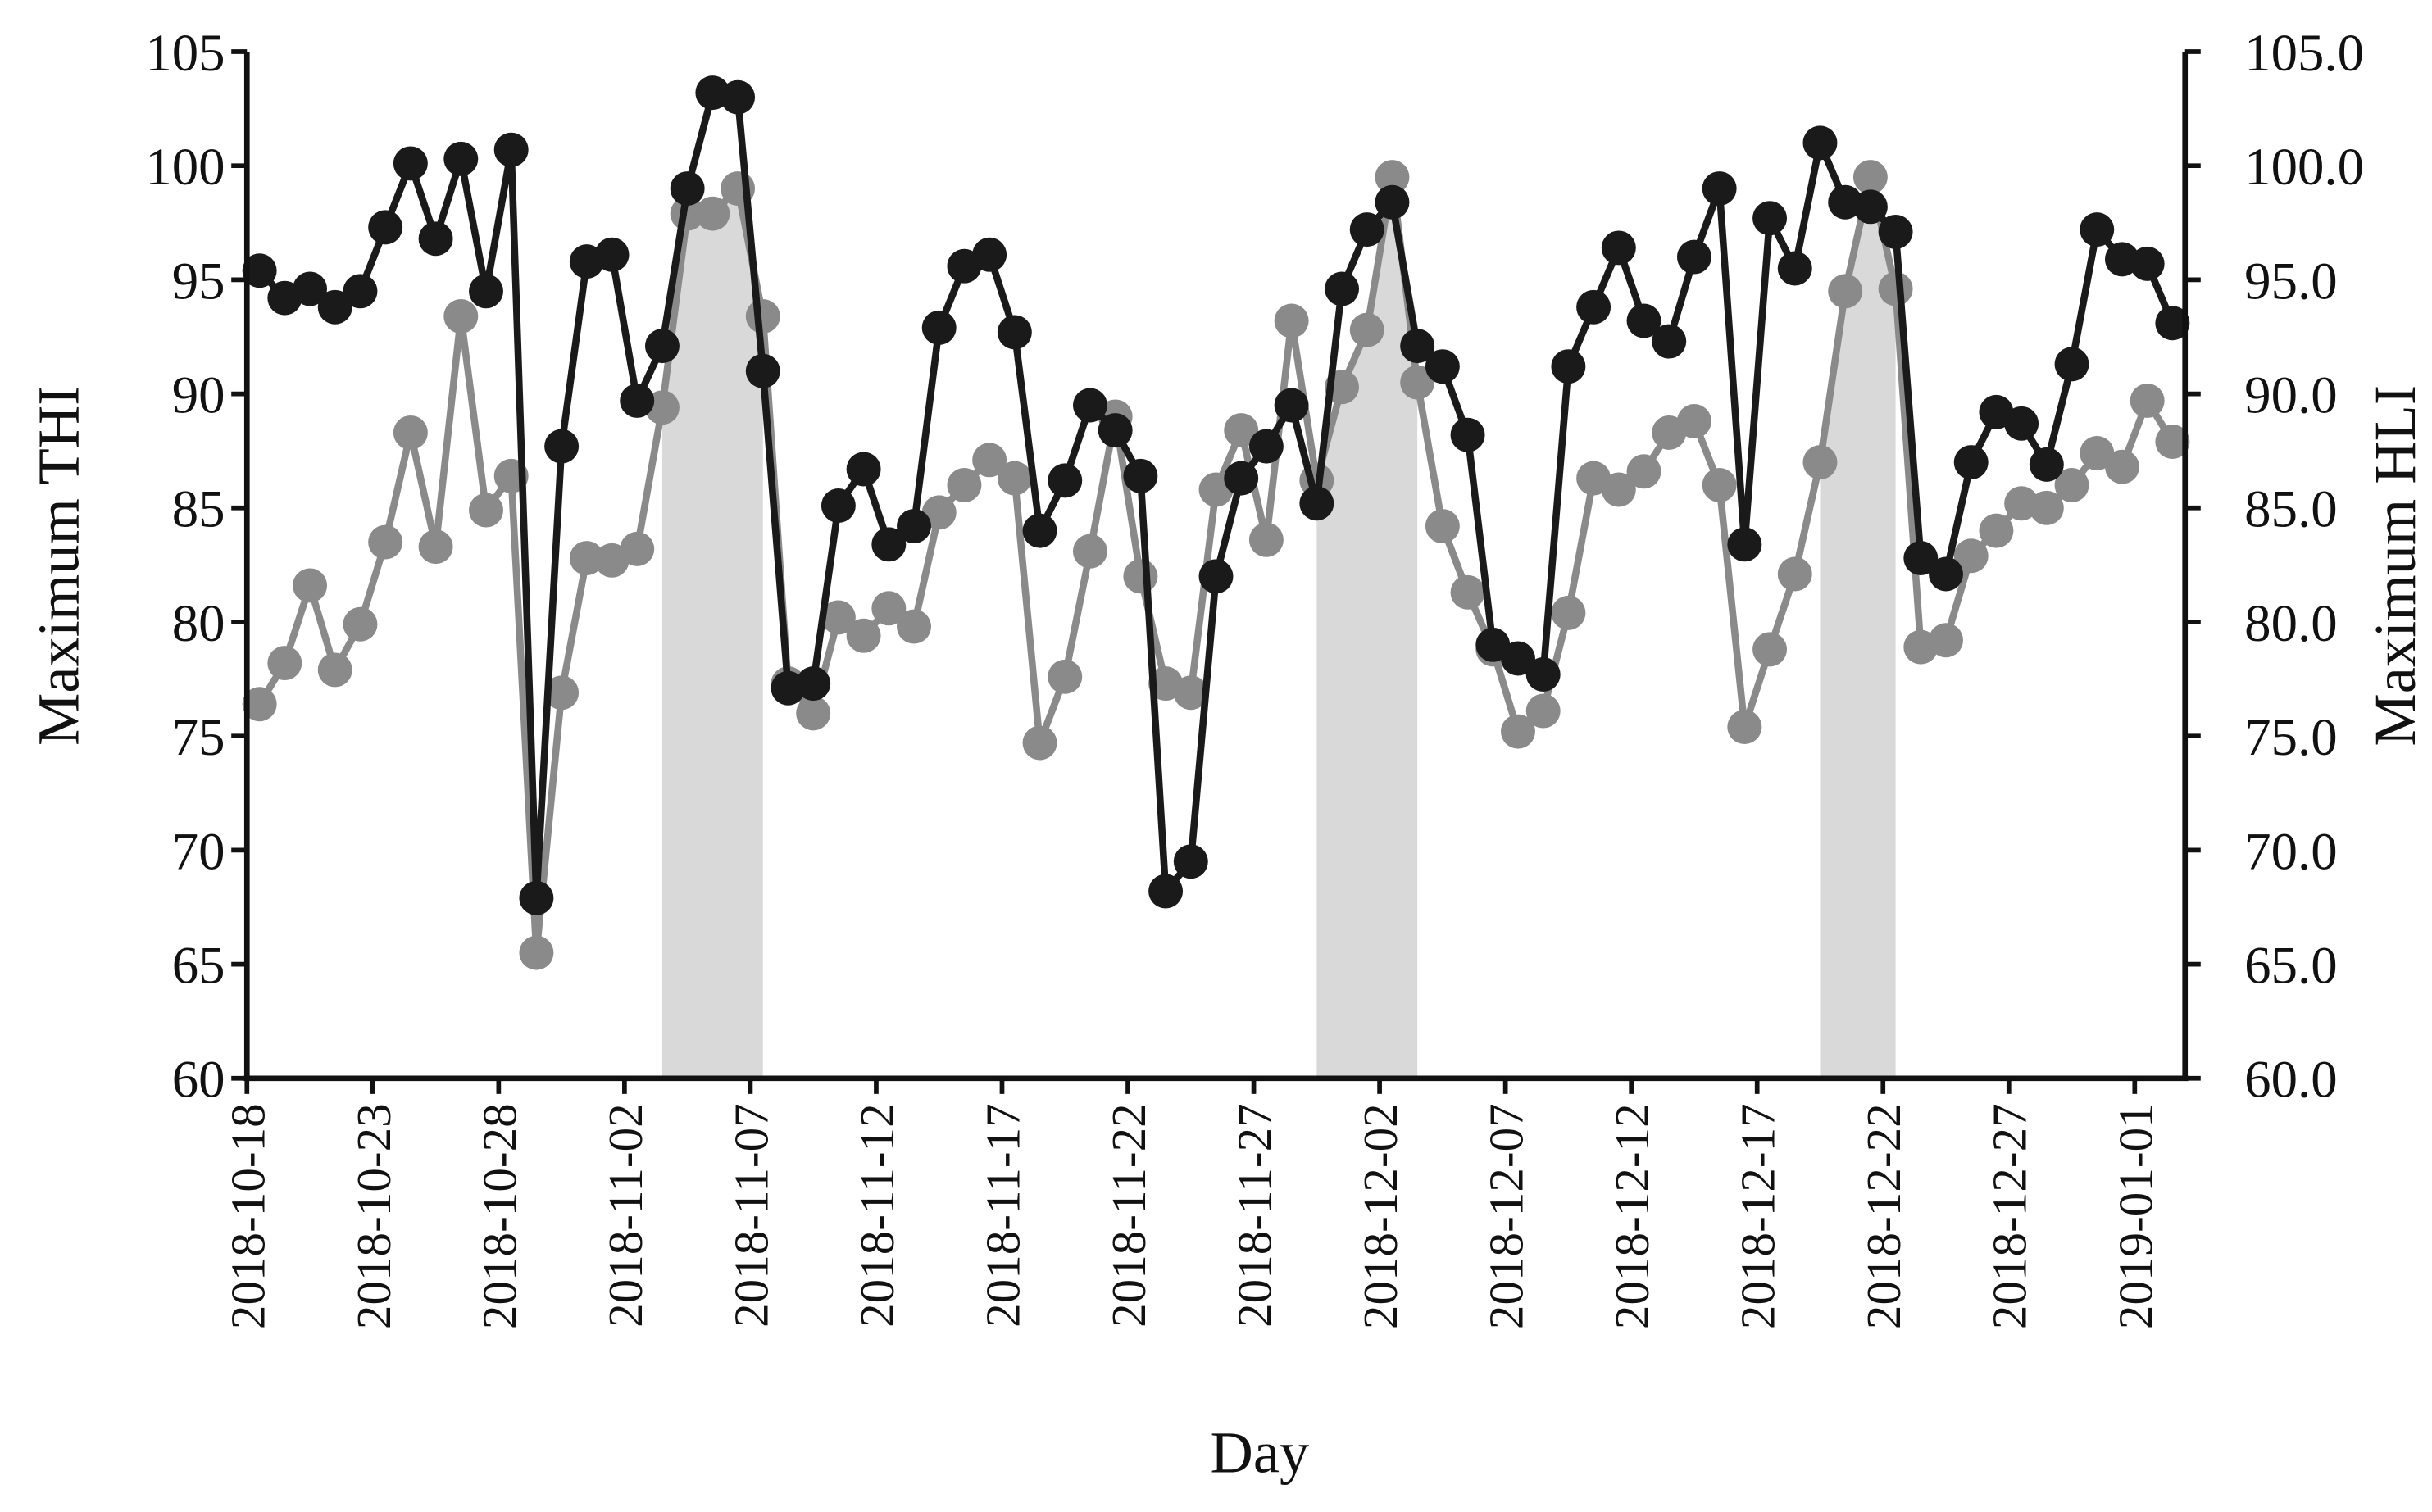 The width and height of the screenshot is (2432, 1512). What do you see at coordinates (1380, 1216) in the screenshot?
I see `x-tick-label: 2018-12-02` at bounding box center [1380, 1216].